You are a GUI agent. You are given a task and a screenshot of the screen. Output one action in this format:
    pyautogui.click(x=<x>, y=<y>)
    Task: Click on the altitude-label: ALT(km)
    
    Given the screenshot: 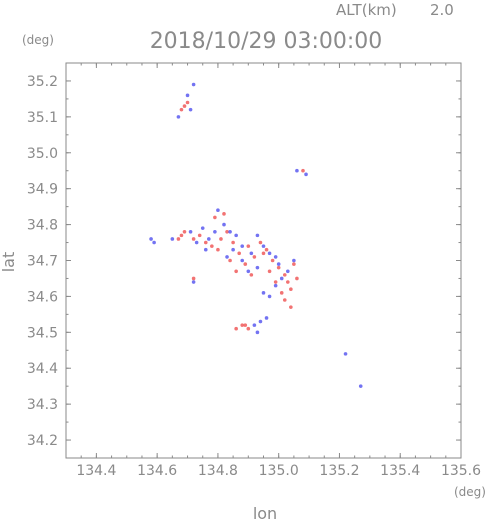 What is the action you would take?
    pyautogui.click(x=366, y=10)
    